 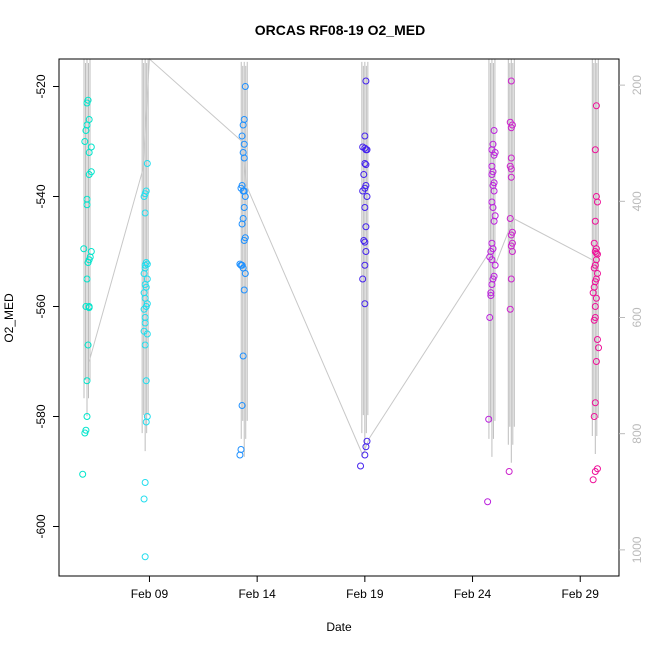 I want to click on x-tick-label: Feb 29, so click(x=581, y=594).